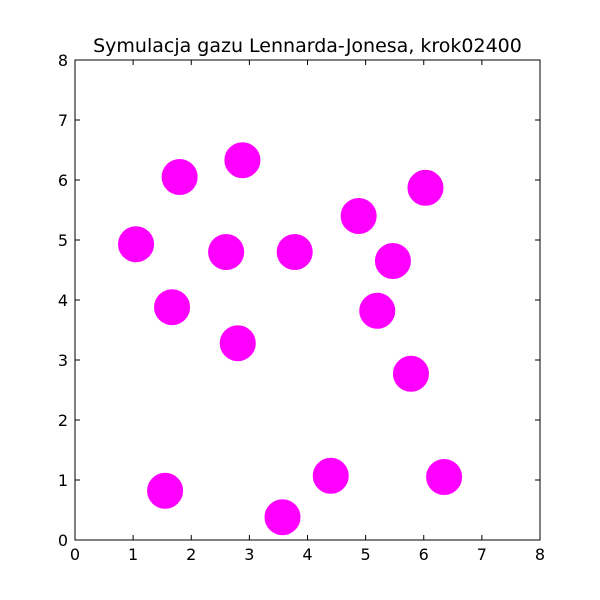 The image size is (600, 600). I want to click on x-tick-label-8: 8, so click(540, 554).